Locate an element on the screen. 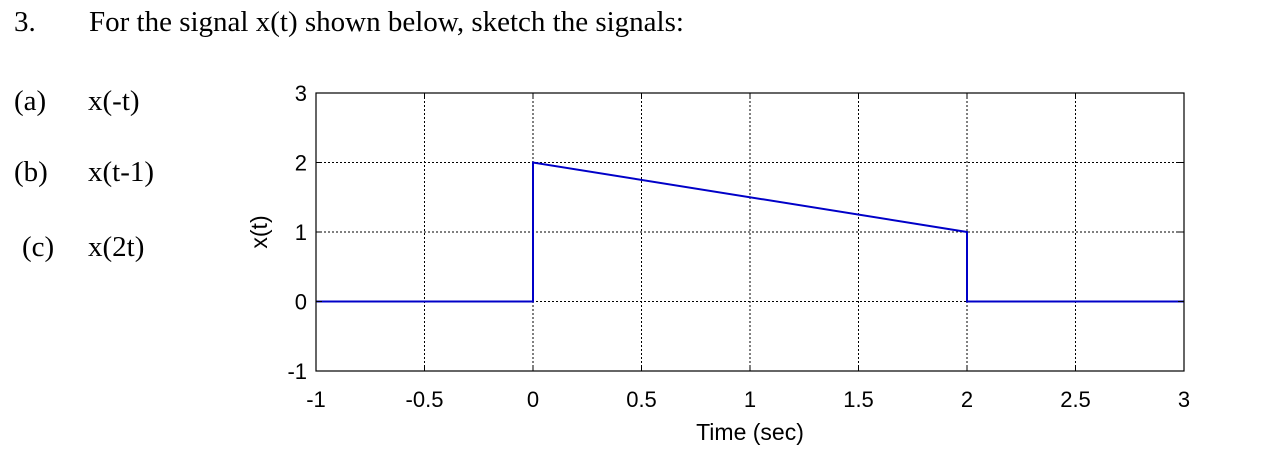  y-tick-label: 2 is located at coordinates (301, 163).